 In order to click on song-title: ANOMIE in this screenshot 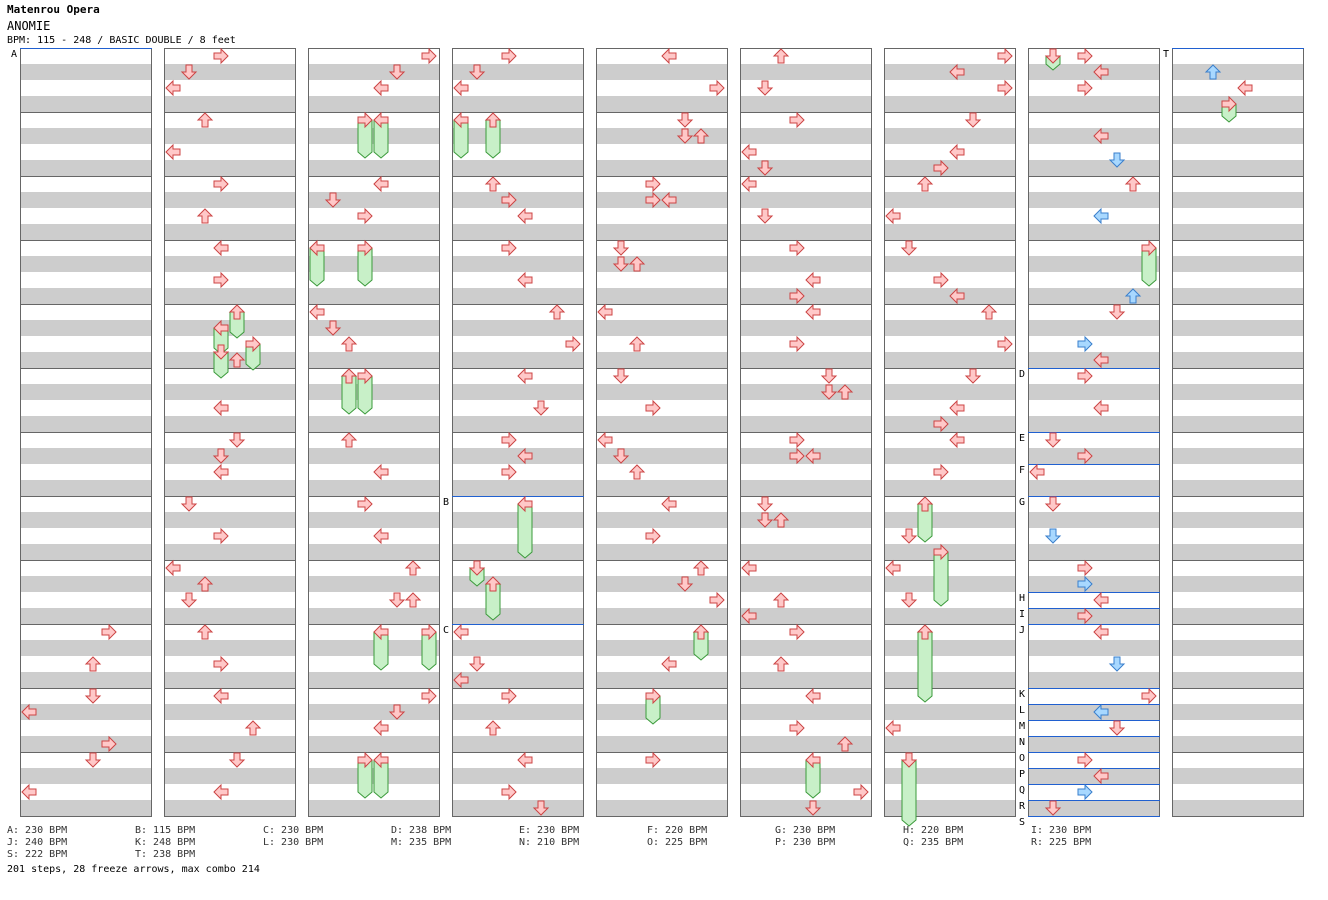, I will do `click(29, 26)`.